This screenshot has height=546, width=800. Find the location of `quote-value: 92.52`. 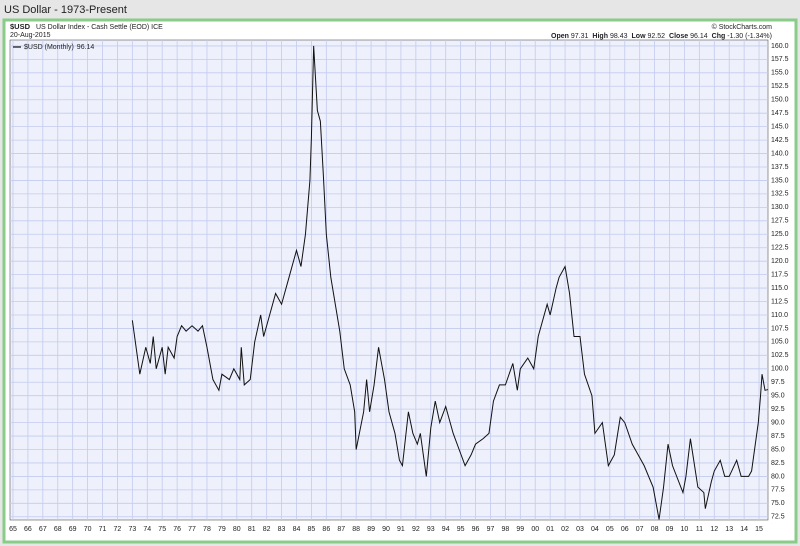

quote-value: 92.52 is located at coordinates (657, 36).